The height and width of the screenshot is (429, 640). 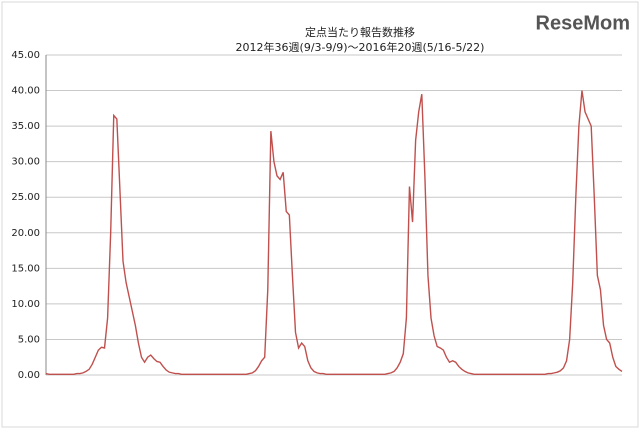 I want to click on y-tick-label: 30.00, so click(x=25, y=162).